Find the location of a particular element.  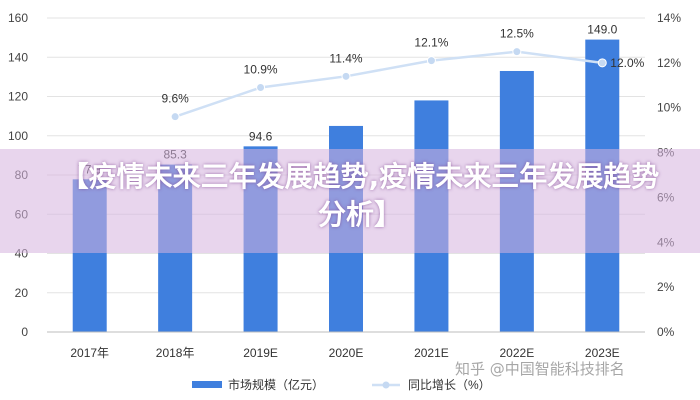

legend-label-line: 同比增长（%） is located at coordinates (449, 385).